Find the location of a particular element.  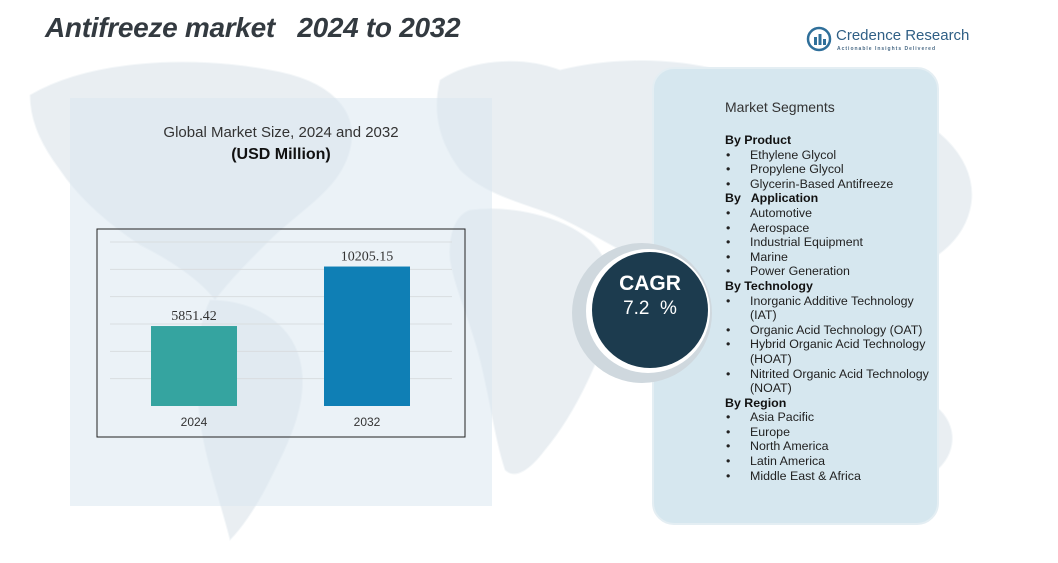

category-label-2024: 2024 is located at coordinates (194, 422).